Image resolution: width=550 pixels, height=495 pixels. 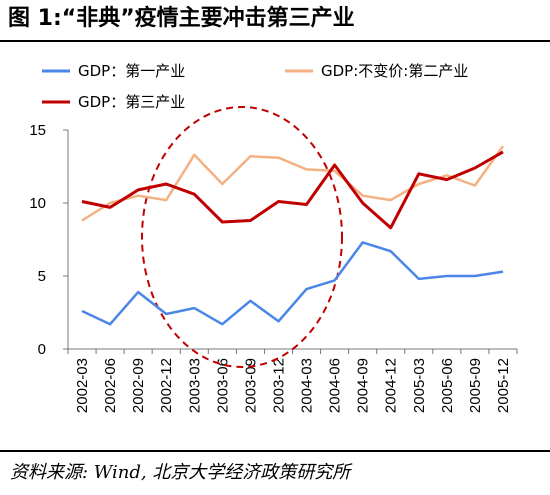 What do you see at coordinates (275, 451) in the screenshot?
I see `footer-divider` at bounding box center [275, 451].